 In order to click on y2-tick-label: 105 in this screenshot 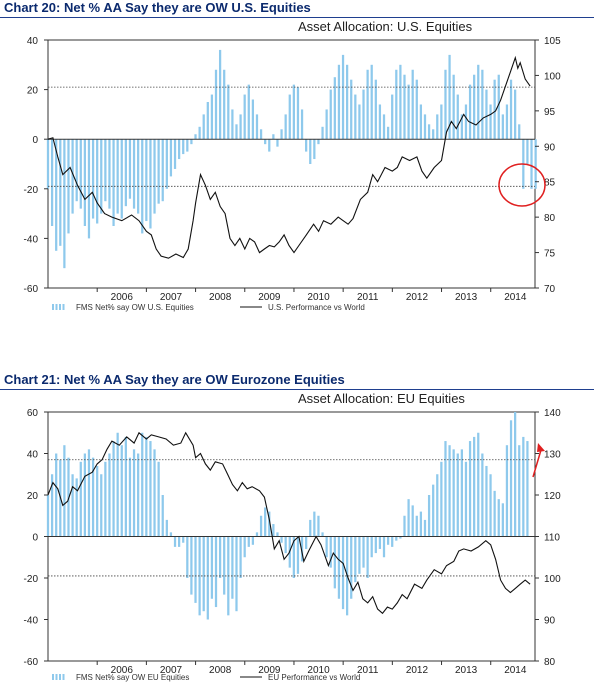, I will do `click(552, 41)`.